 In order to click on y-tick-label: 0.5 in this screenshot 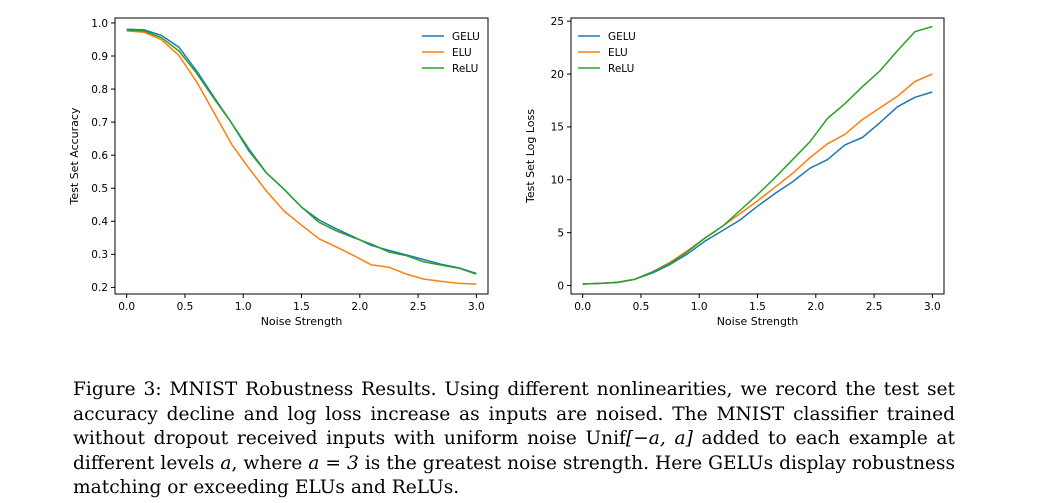, I will do `click(99, 189)`.